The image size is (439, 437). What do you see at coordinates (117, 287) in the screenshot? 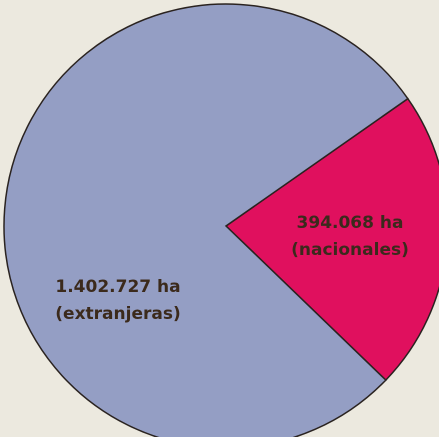
I see `slice-value-label: 1.402.727 ha` at bounding box center [117, 287].